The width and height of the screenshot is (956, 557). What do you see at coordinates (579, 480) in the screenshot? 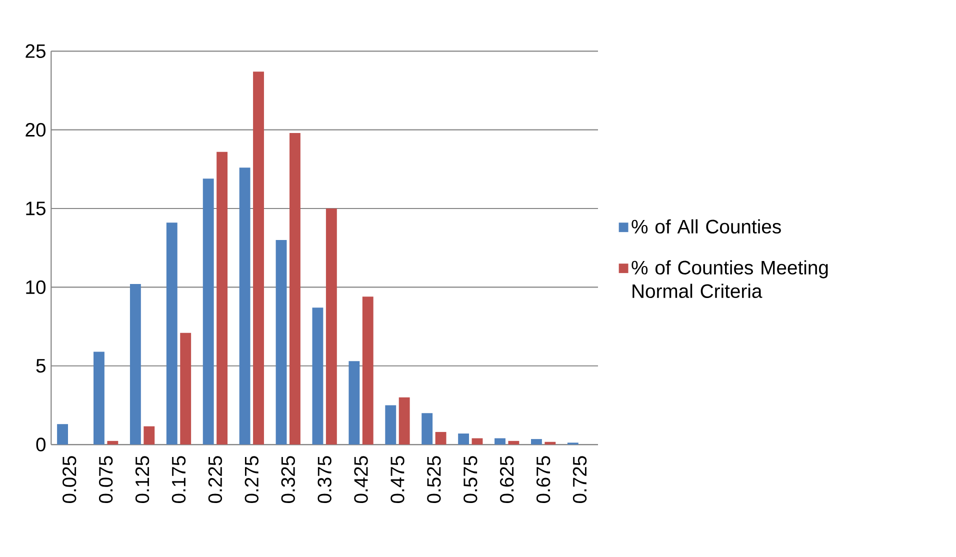
I see `x-tick-label: 0.725` at bounding box center [579, 480].